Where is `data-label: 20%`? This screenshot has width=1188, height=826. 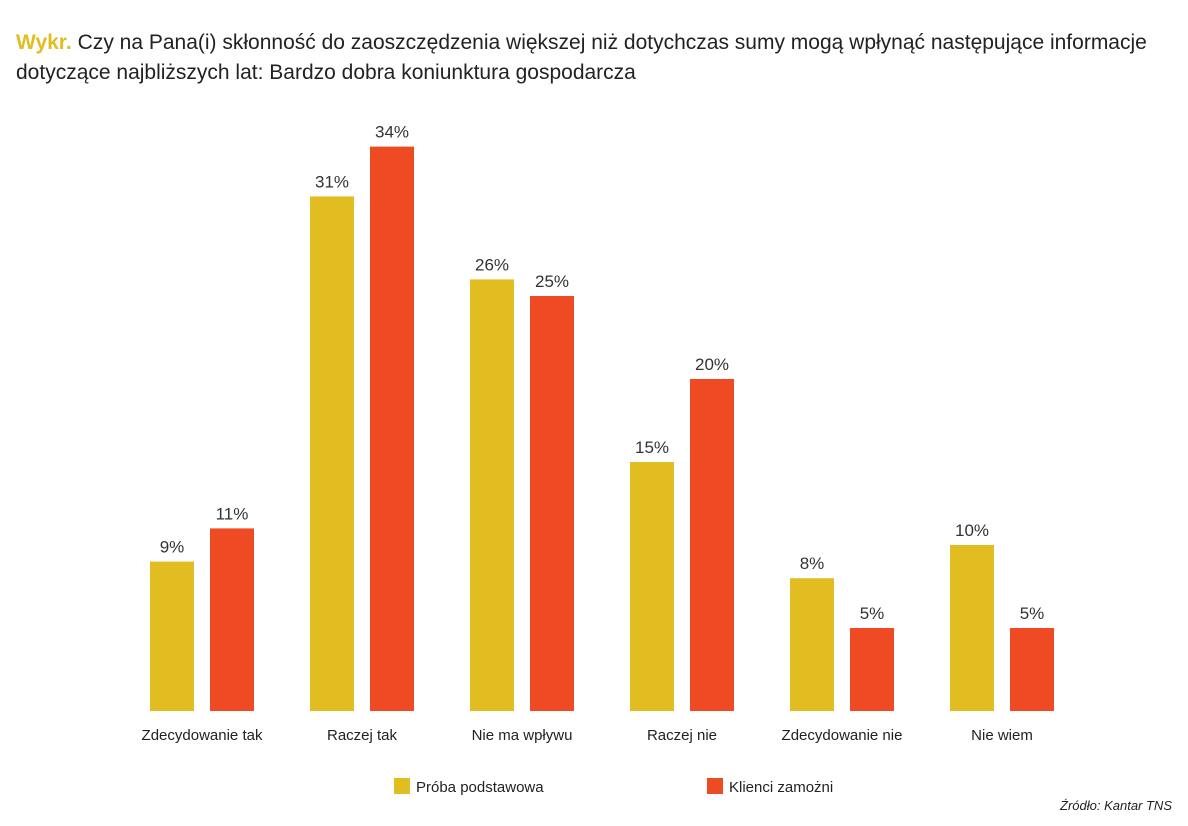
data-label: 20% is located at coordinates (712, 364).